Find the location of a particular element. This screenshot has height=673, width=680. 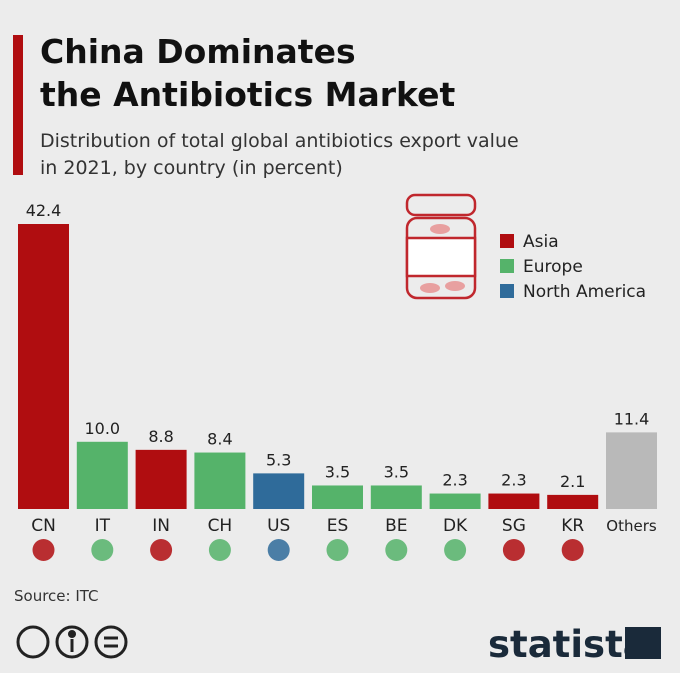

x-tick-label: Others is located at coordinates (631, 526).